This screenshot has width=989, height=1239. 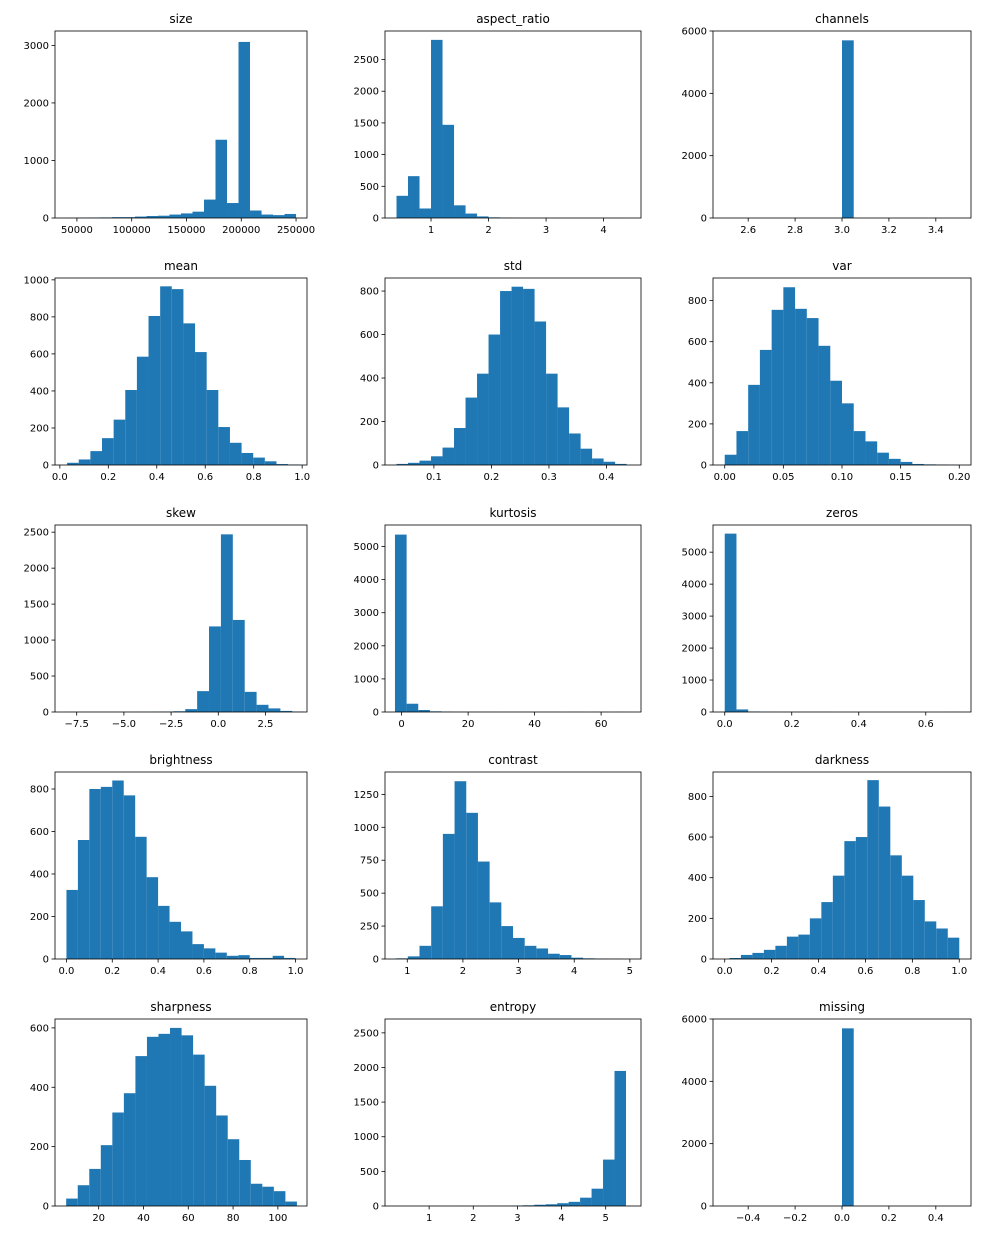 I want to click on x-tick-label: 0.6, so click(x=926, y=724).